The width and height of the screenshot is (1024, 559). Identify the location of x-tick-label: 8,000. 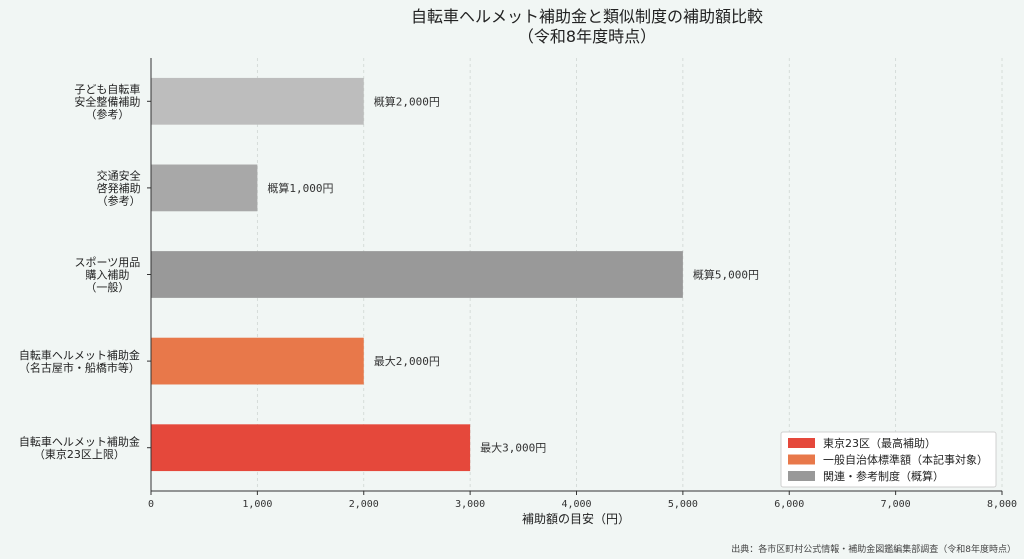
(1002, 504).